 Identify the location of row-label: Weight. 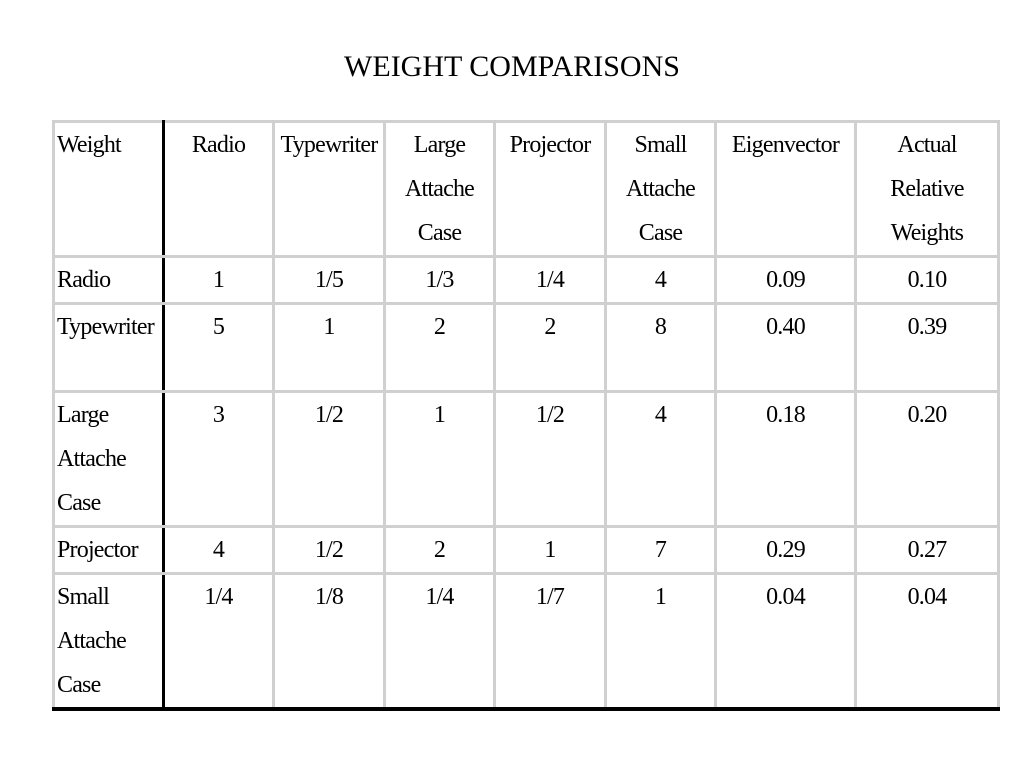
(108, 189).